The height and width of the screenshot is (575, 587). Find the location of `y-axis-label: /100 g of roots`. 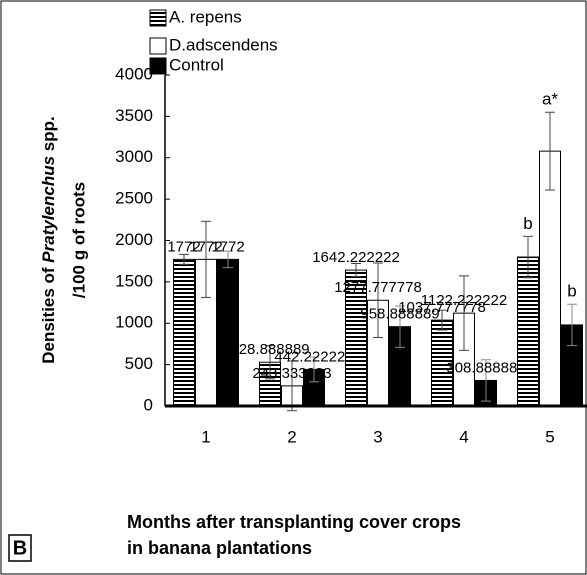

y-axis-label: /100 g of roots is located at coordinates (78, 240).